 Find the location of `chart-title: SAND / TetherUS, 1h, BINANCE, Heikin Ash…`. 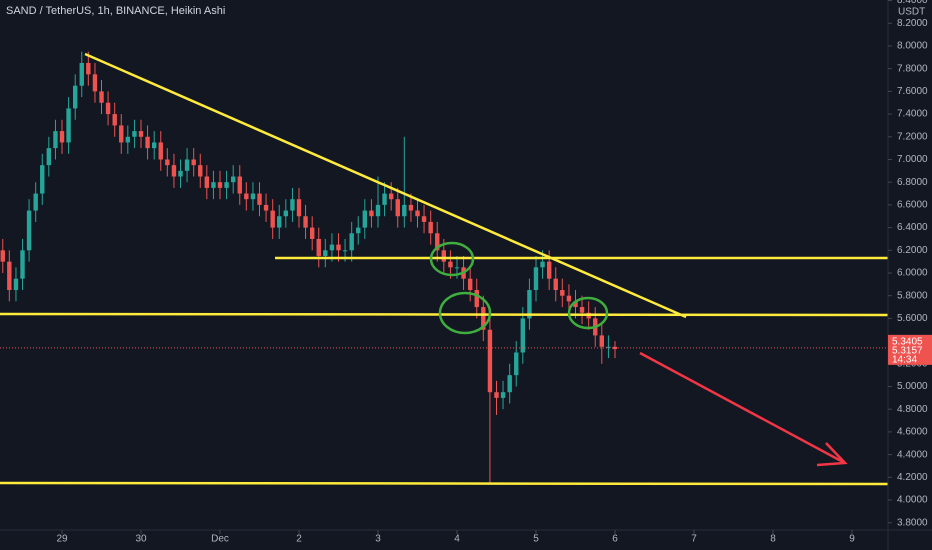

chart-title: SAND / TetherUS, 1h, BINANCE, Heikin Ash… is located at coordinates (115, 11).